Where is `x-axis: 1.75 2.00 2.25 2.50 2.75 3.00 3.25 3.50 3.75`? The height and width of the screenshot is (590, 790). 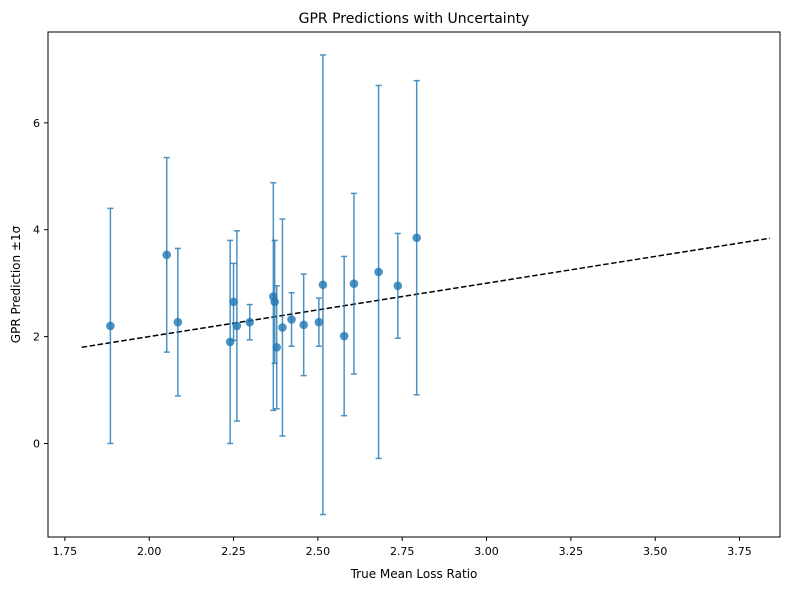
x-axis: 1.75 2.00 2.25 2.50 2.75 3.00 3.25 3.50 3.75 is located at coordinates (402, 547).